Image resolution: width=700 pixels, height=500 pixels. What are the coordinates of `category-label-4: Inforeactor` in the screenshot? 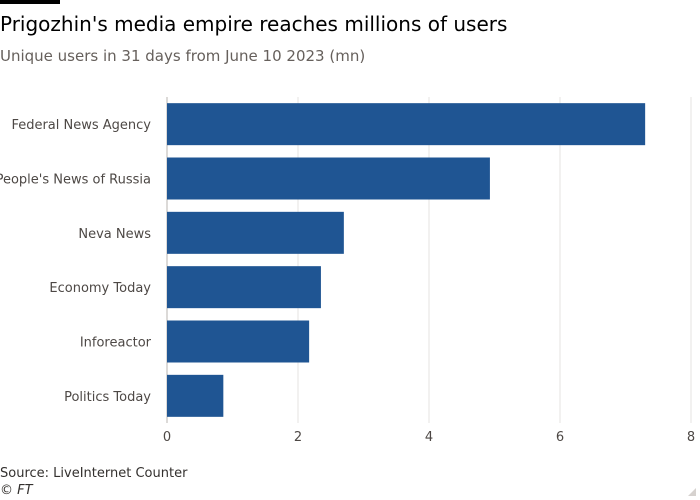 It's located at (116, 343).